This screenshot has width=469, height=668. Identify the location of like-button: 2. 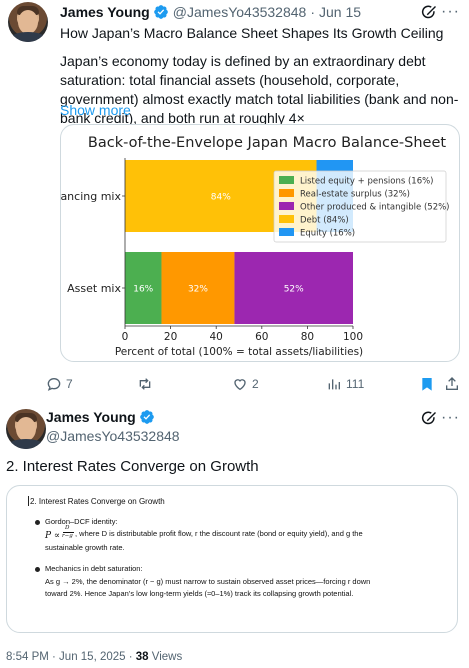
(245, 384).